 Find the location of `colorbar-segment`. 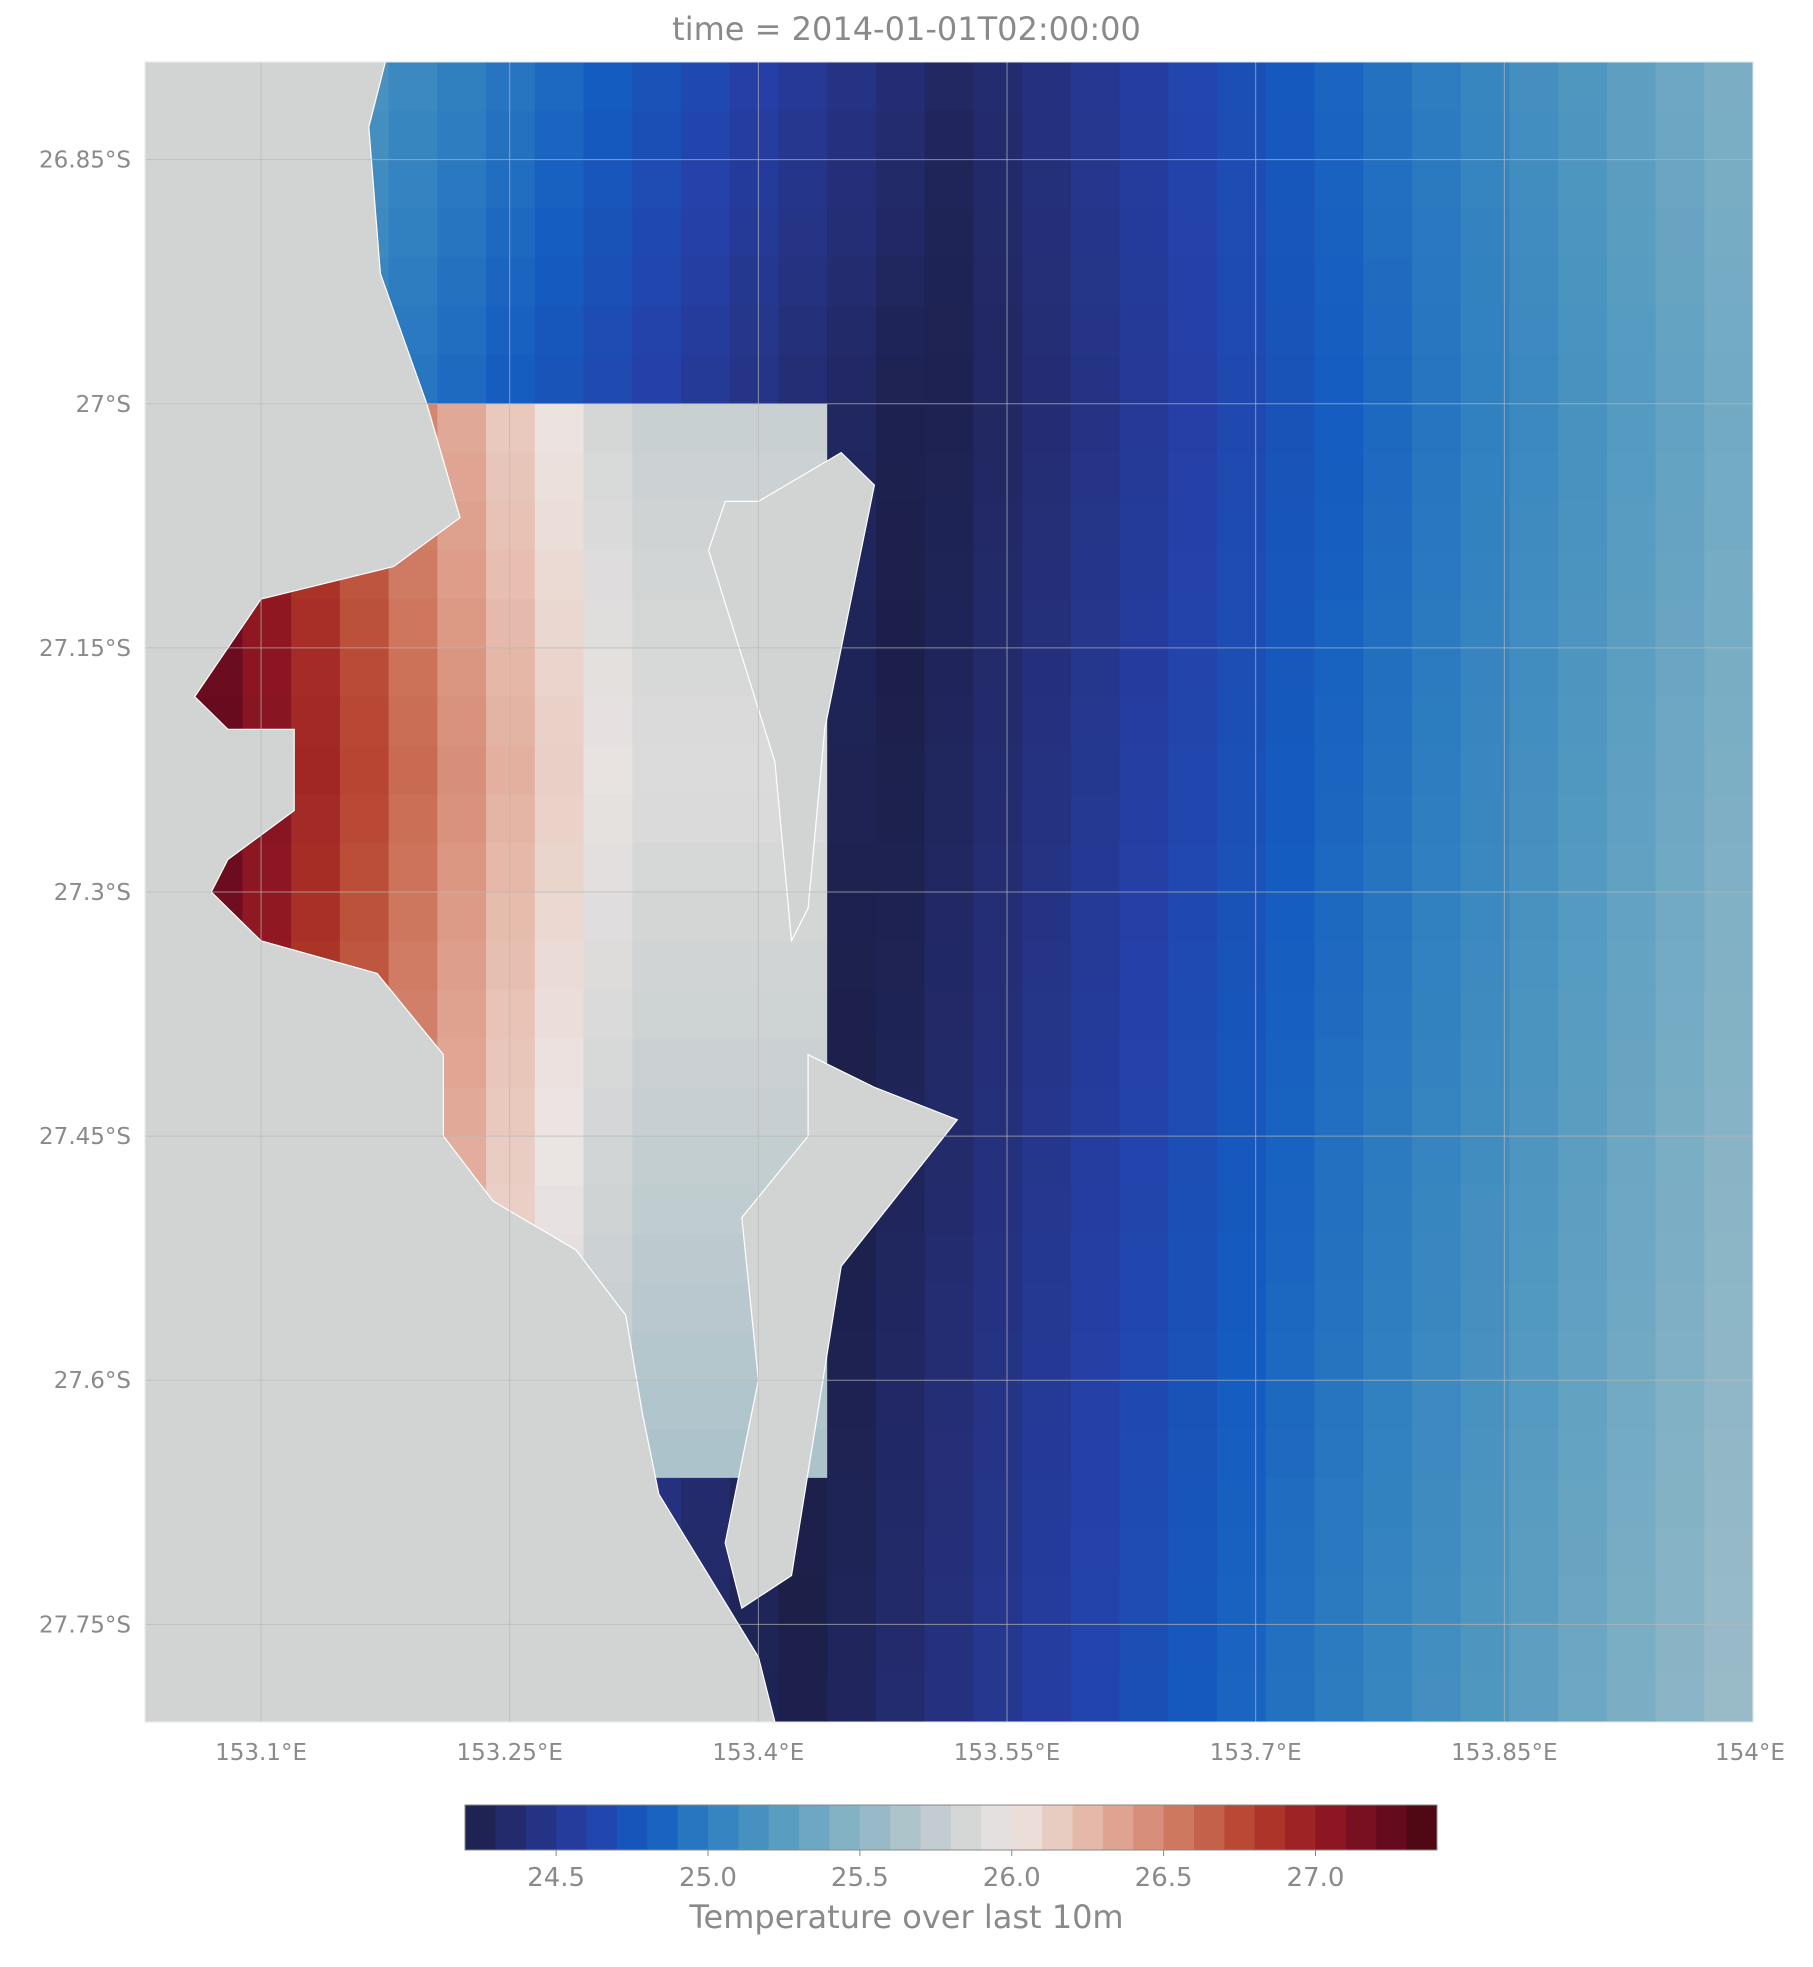

colorbar-segment is located at coordinates (632, 1827).